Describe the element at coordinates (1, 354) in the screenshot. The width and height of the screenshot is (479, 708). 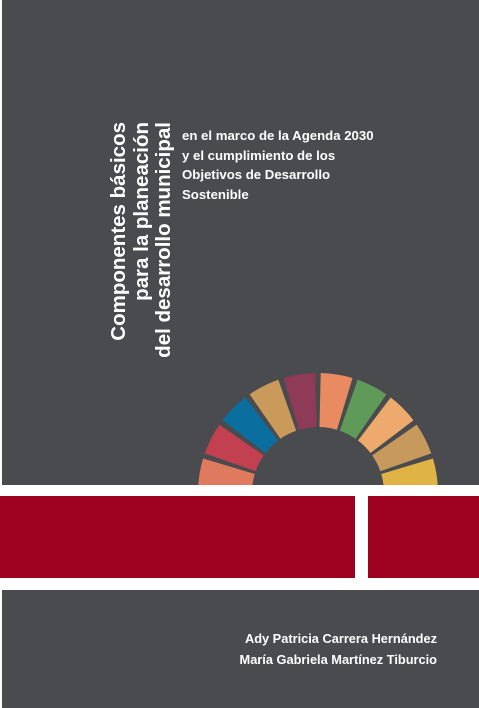
I see `cover-edge` at that location.